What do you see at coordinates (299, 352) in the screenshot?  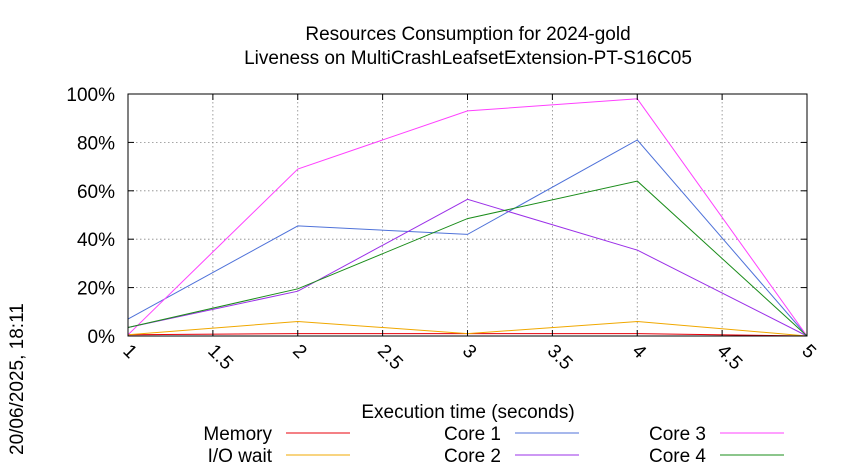 I see `x-tick-label: 2` at bounding box center [299, 352].